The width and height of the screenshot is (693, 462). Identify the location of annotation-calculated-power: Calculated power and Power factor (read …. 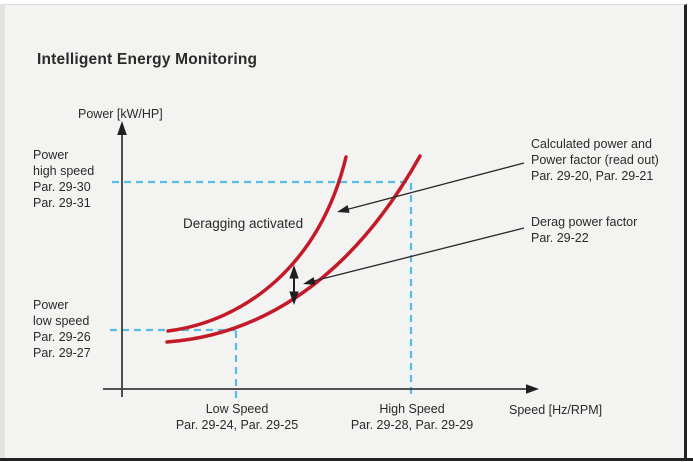
(595, 160).